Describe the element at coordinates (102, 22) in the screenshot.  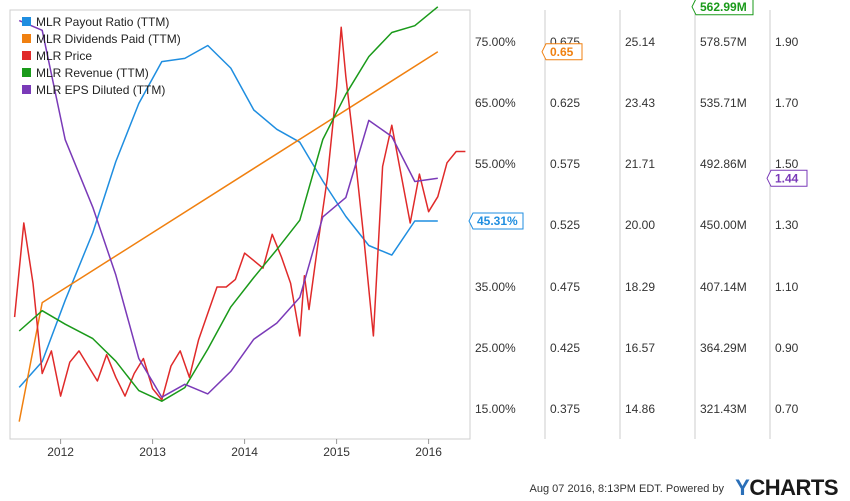
I see `legend-label-0: MLR Payout Ratio (TTM)` at that location.